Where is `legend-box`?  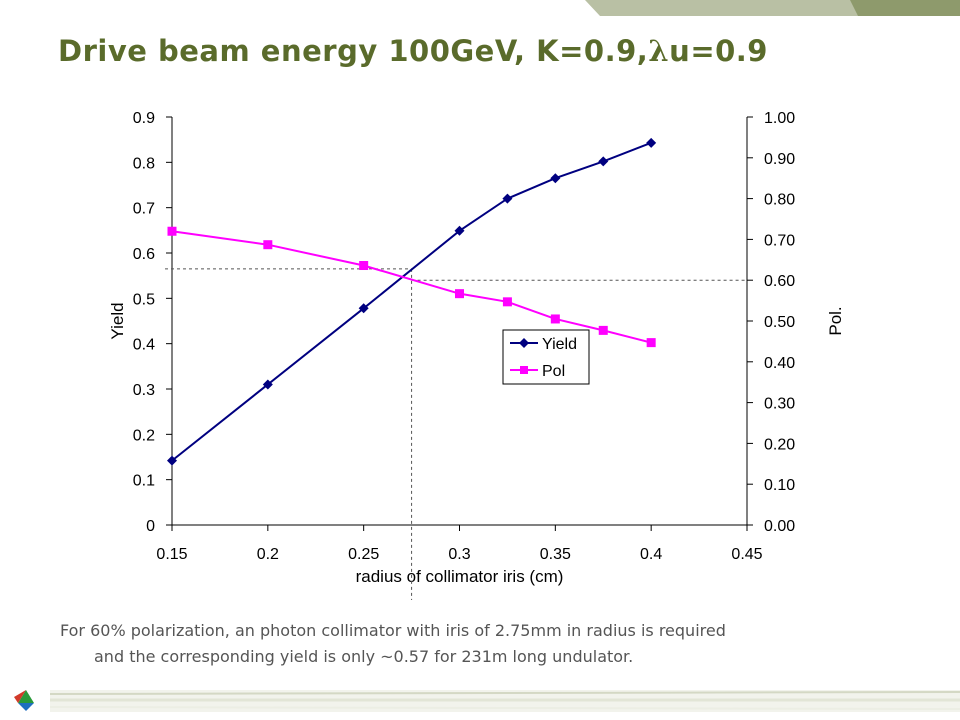 legend-box is located at coordinates (546, 357).